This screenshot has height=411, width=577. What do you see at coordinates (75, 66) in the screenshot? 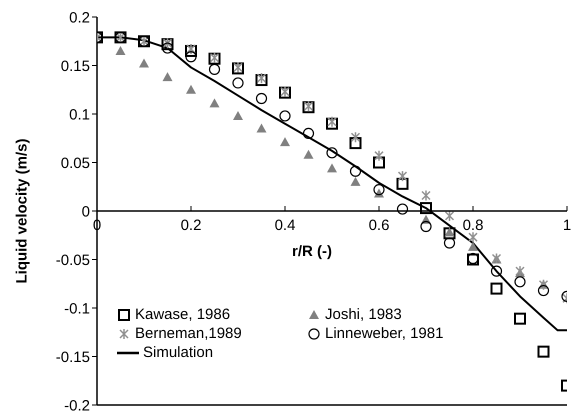
I see `y-tick-label: 0.15` at bounding box center [75, 66].